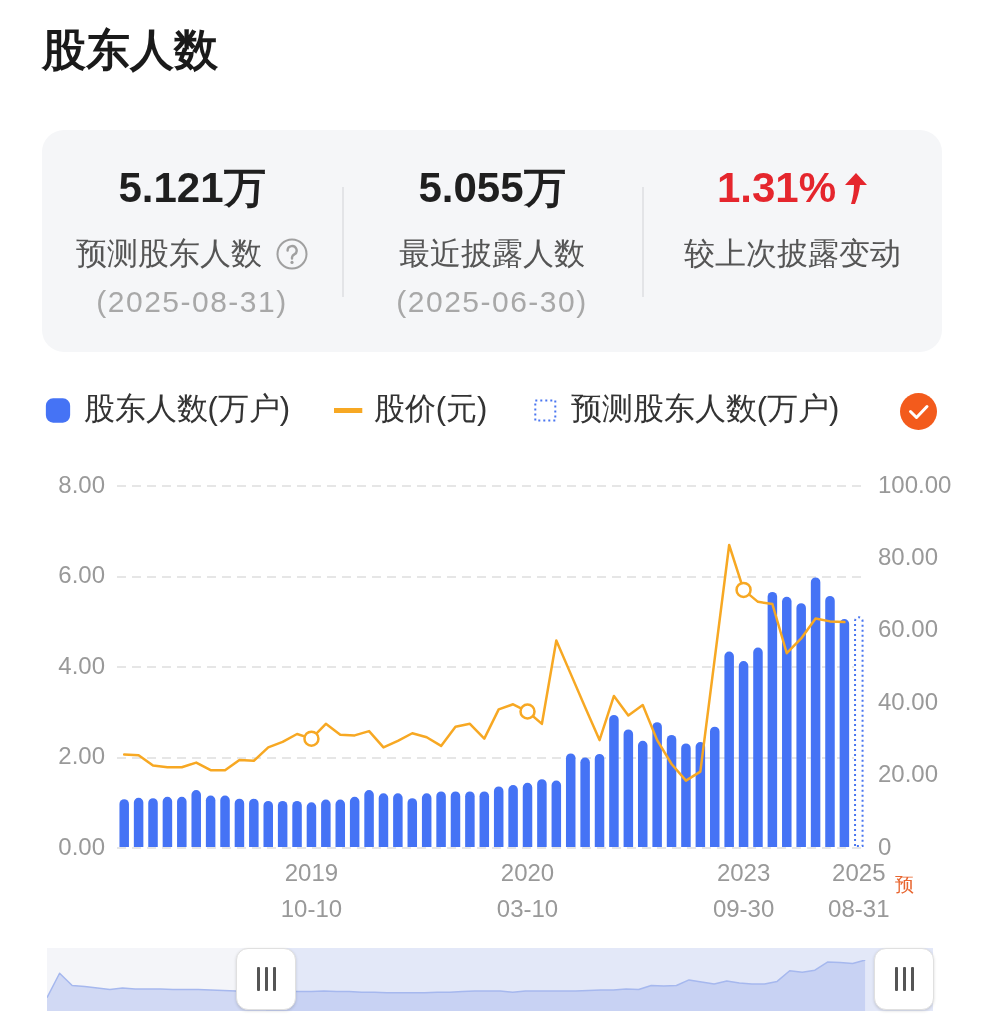 This screenshot has height=1024, width=984. Describe the element at coordinates (492, 302) in the screenshot. I see `text: (2025-06-30)` at that location.